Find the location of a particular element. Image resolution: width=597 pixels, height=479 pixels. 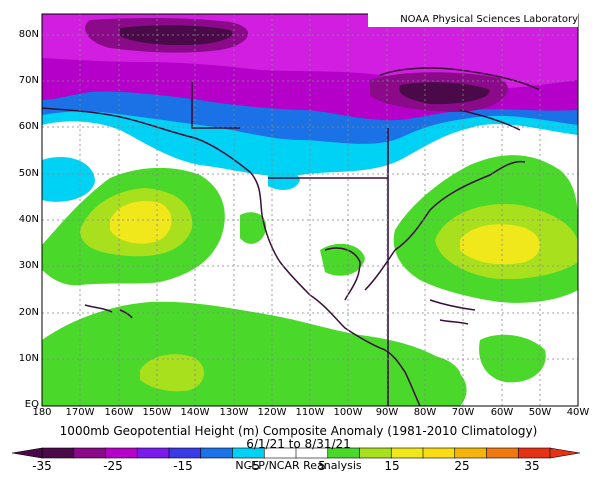

contour-dark-core-east is located at coordinates (444, 93).